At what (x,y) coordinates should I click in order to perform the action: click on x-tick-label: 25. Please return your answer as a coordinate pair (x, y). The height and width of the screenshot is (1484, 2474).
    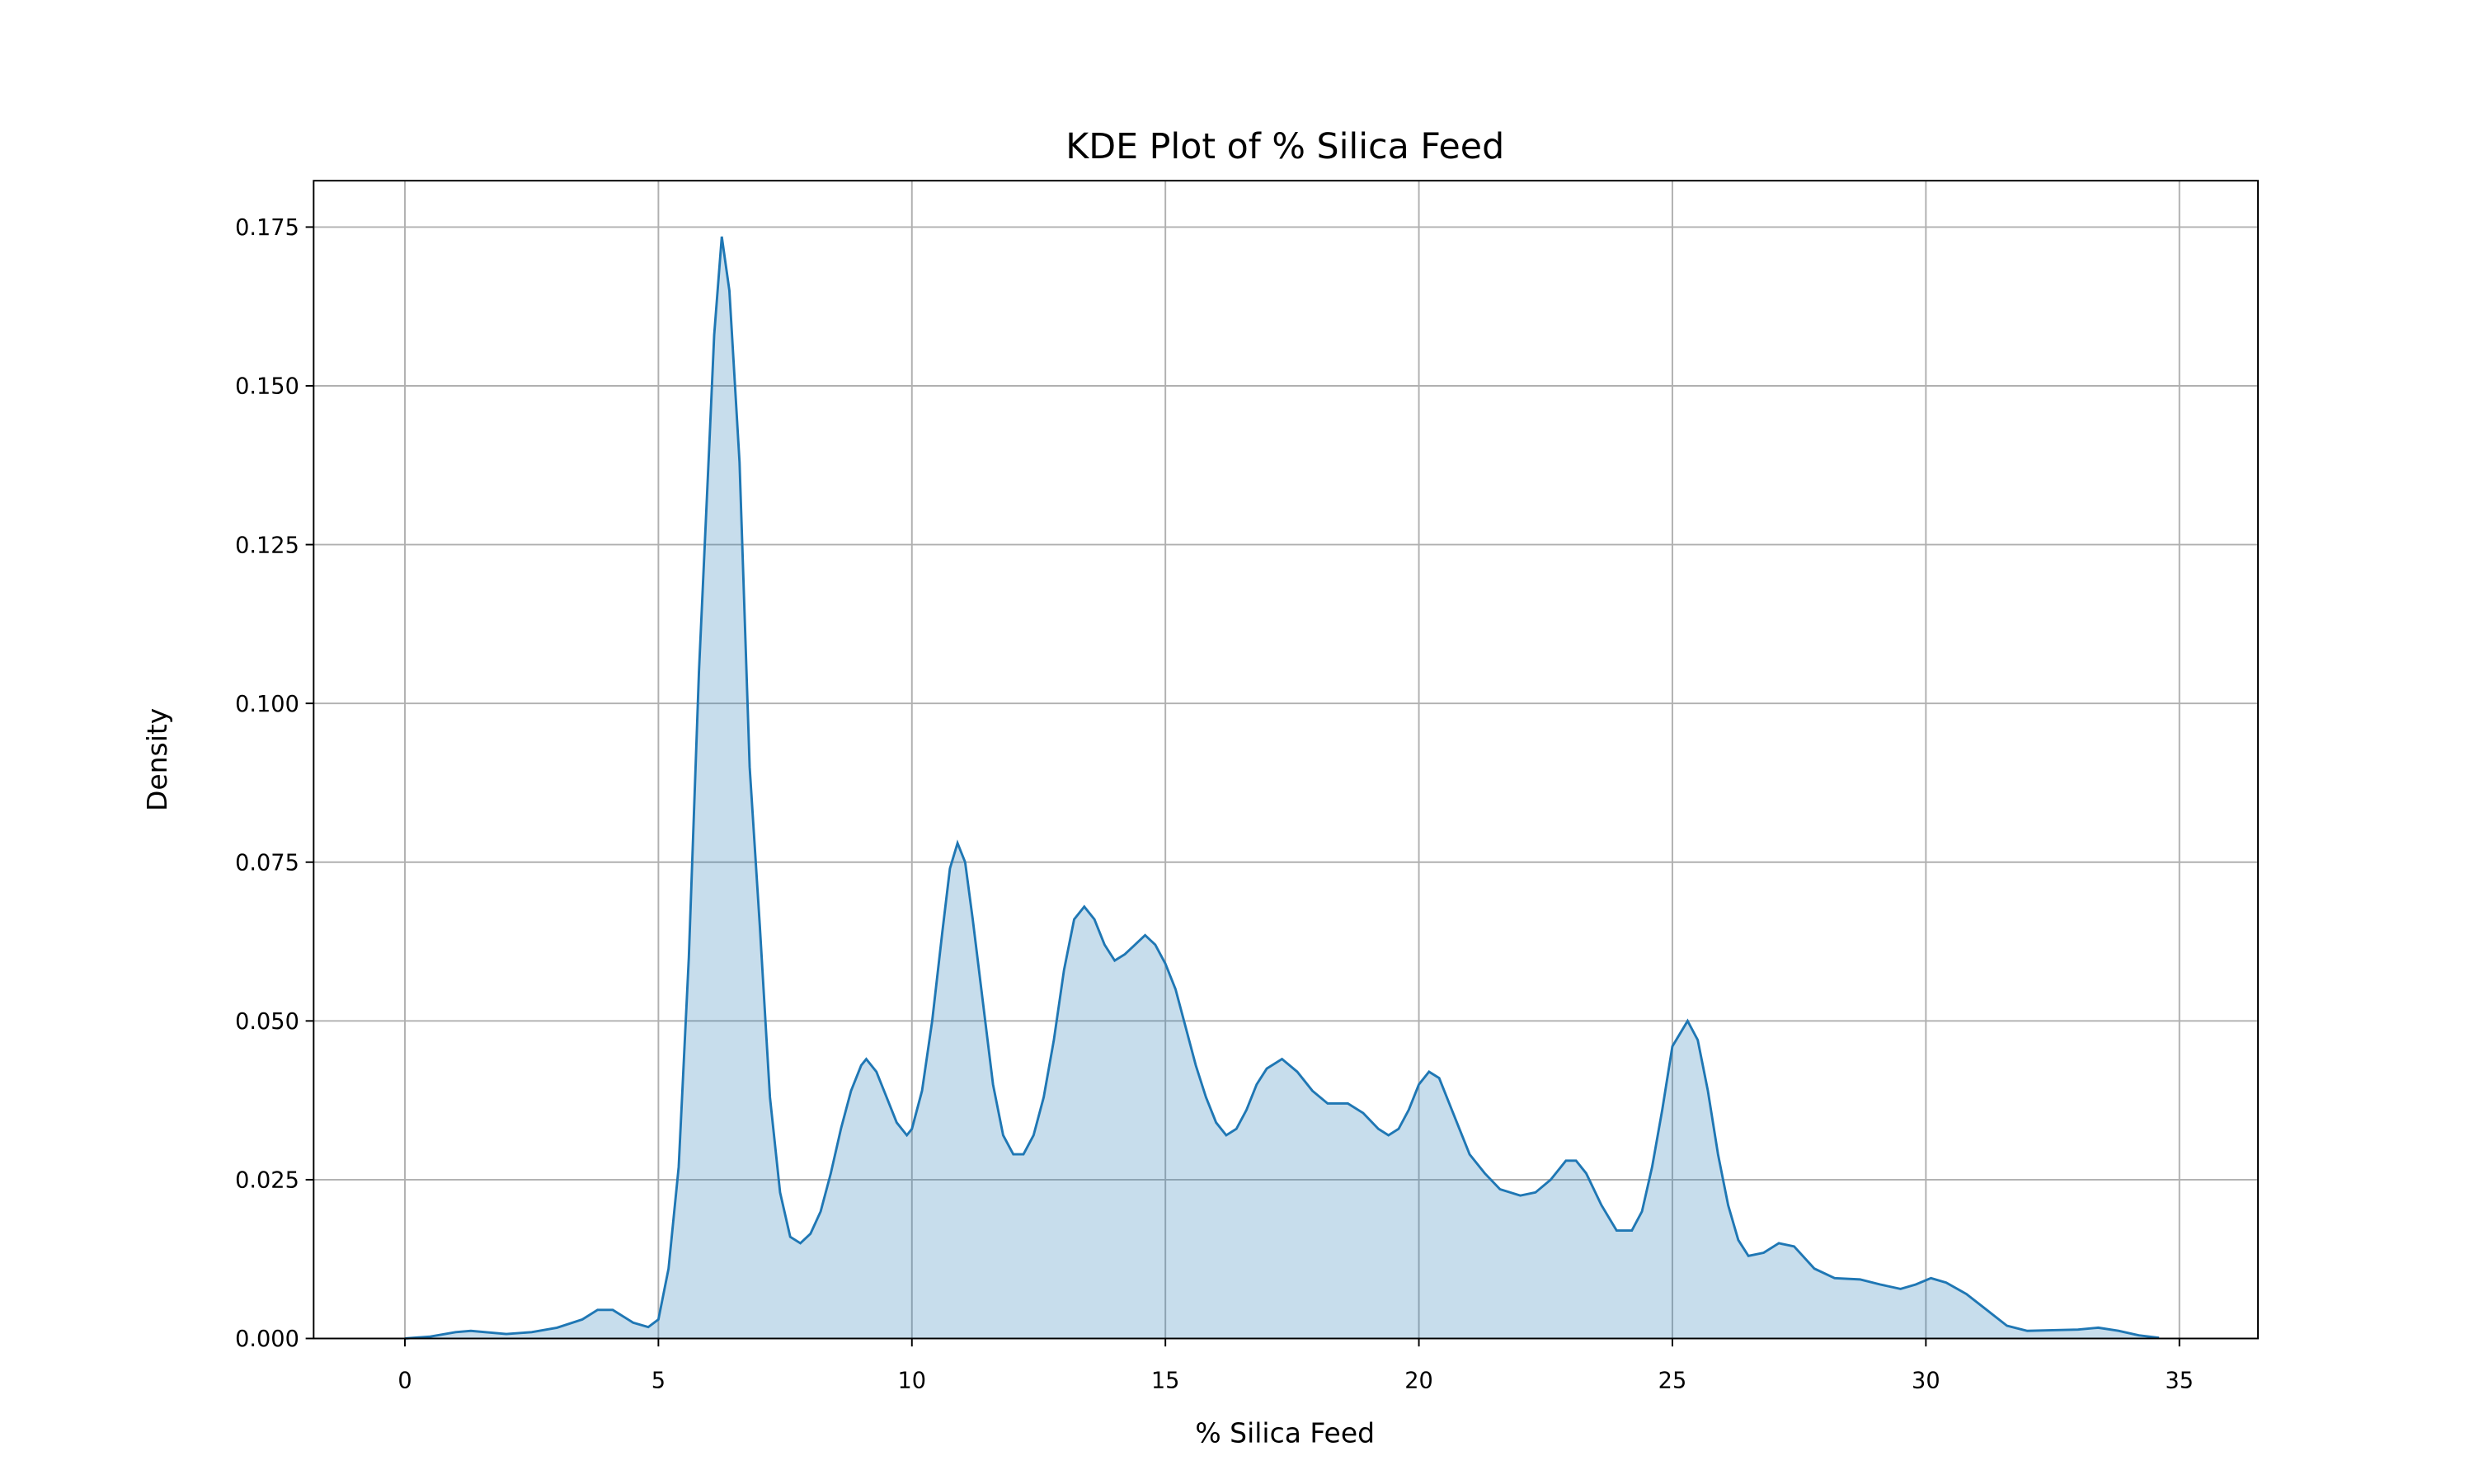
    Looking at the image, I should click on (1672, 1381).